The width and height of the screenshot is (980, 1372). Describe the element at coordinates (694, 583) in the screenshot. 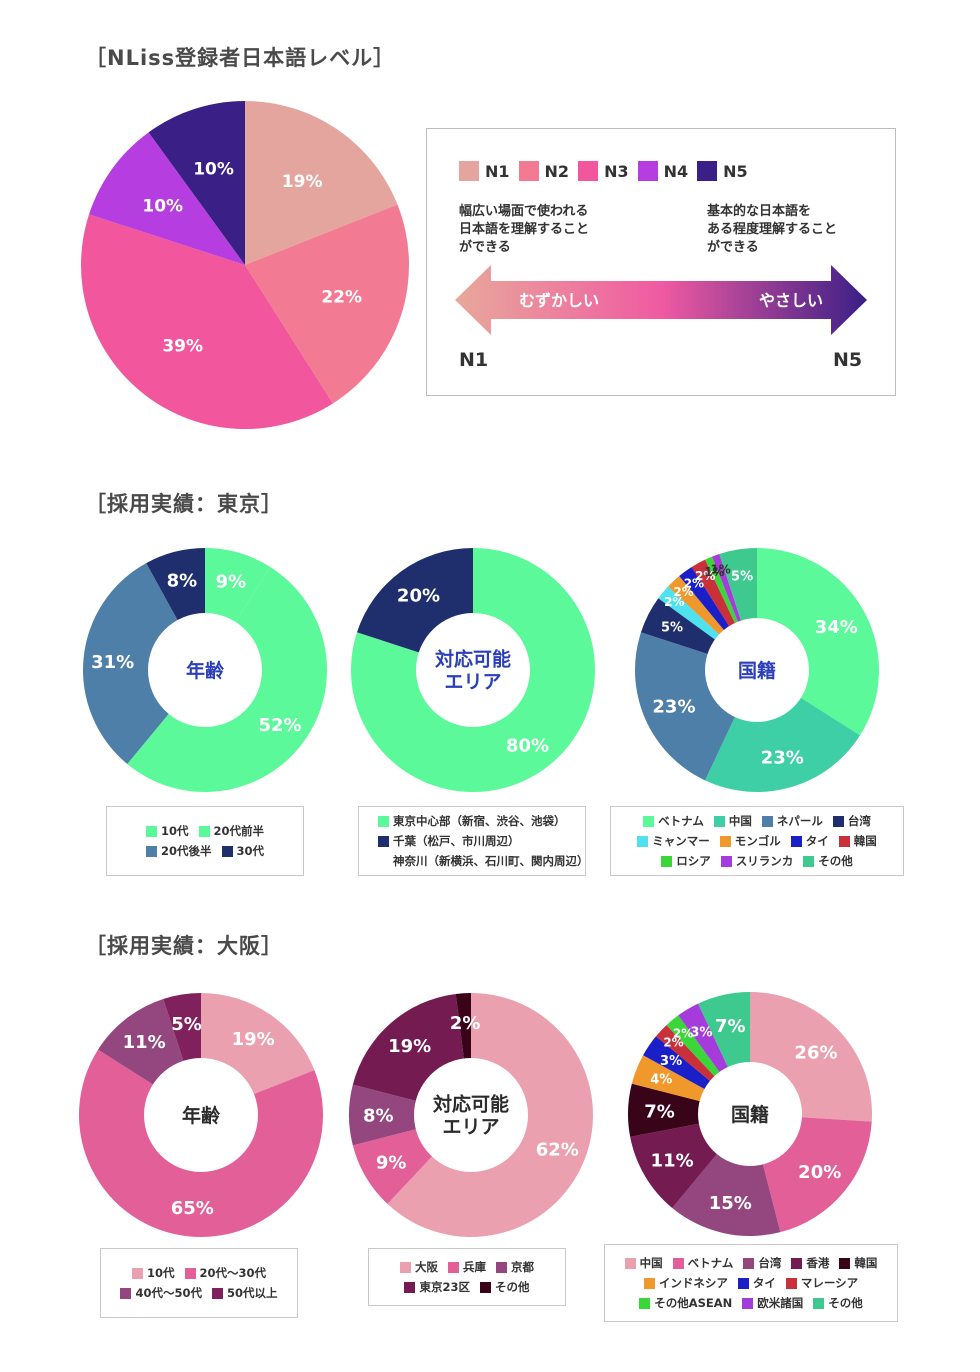

I see `data-label-tokyo_nationality-6: 2%` at that location.